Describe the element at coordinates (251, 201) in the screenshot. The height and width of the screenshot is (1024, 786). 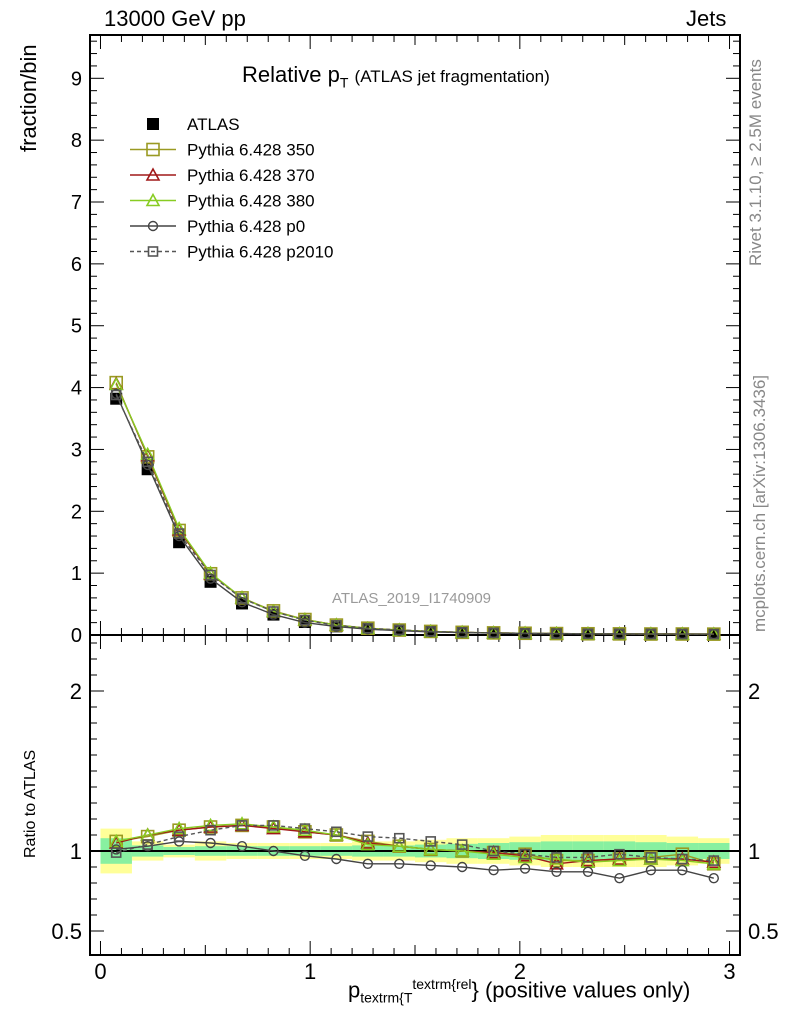
I see `legend-label: Pythia 6.428 380` at that location.